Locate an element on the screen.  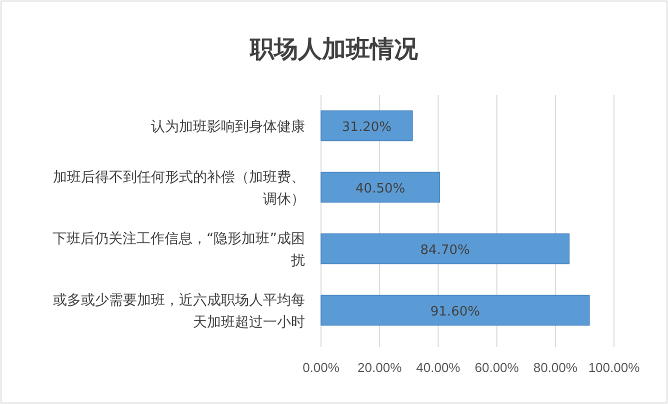
xtick: 40.00% is located at coordinates (438, 367).